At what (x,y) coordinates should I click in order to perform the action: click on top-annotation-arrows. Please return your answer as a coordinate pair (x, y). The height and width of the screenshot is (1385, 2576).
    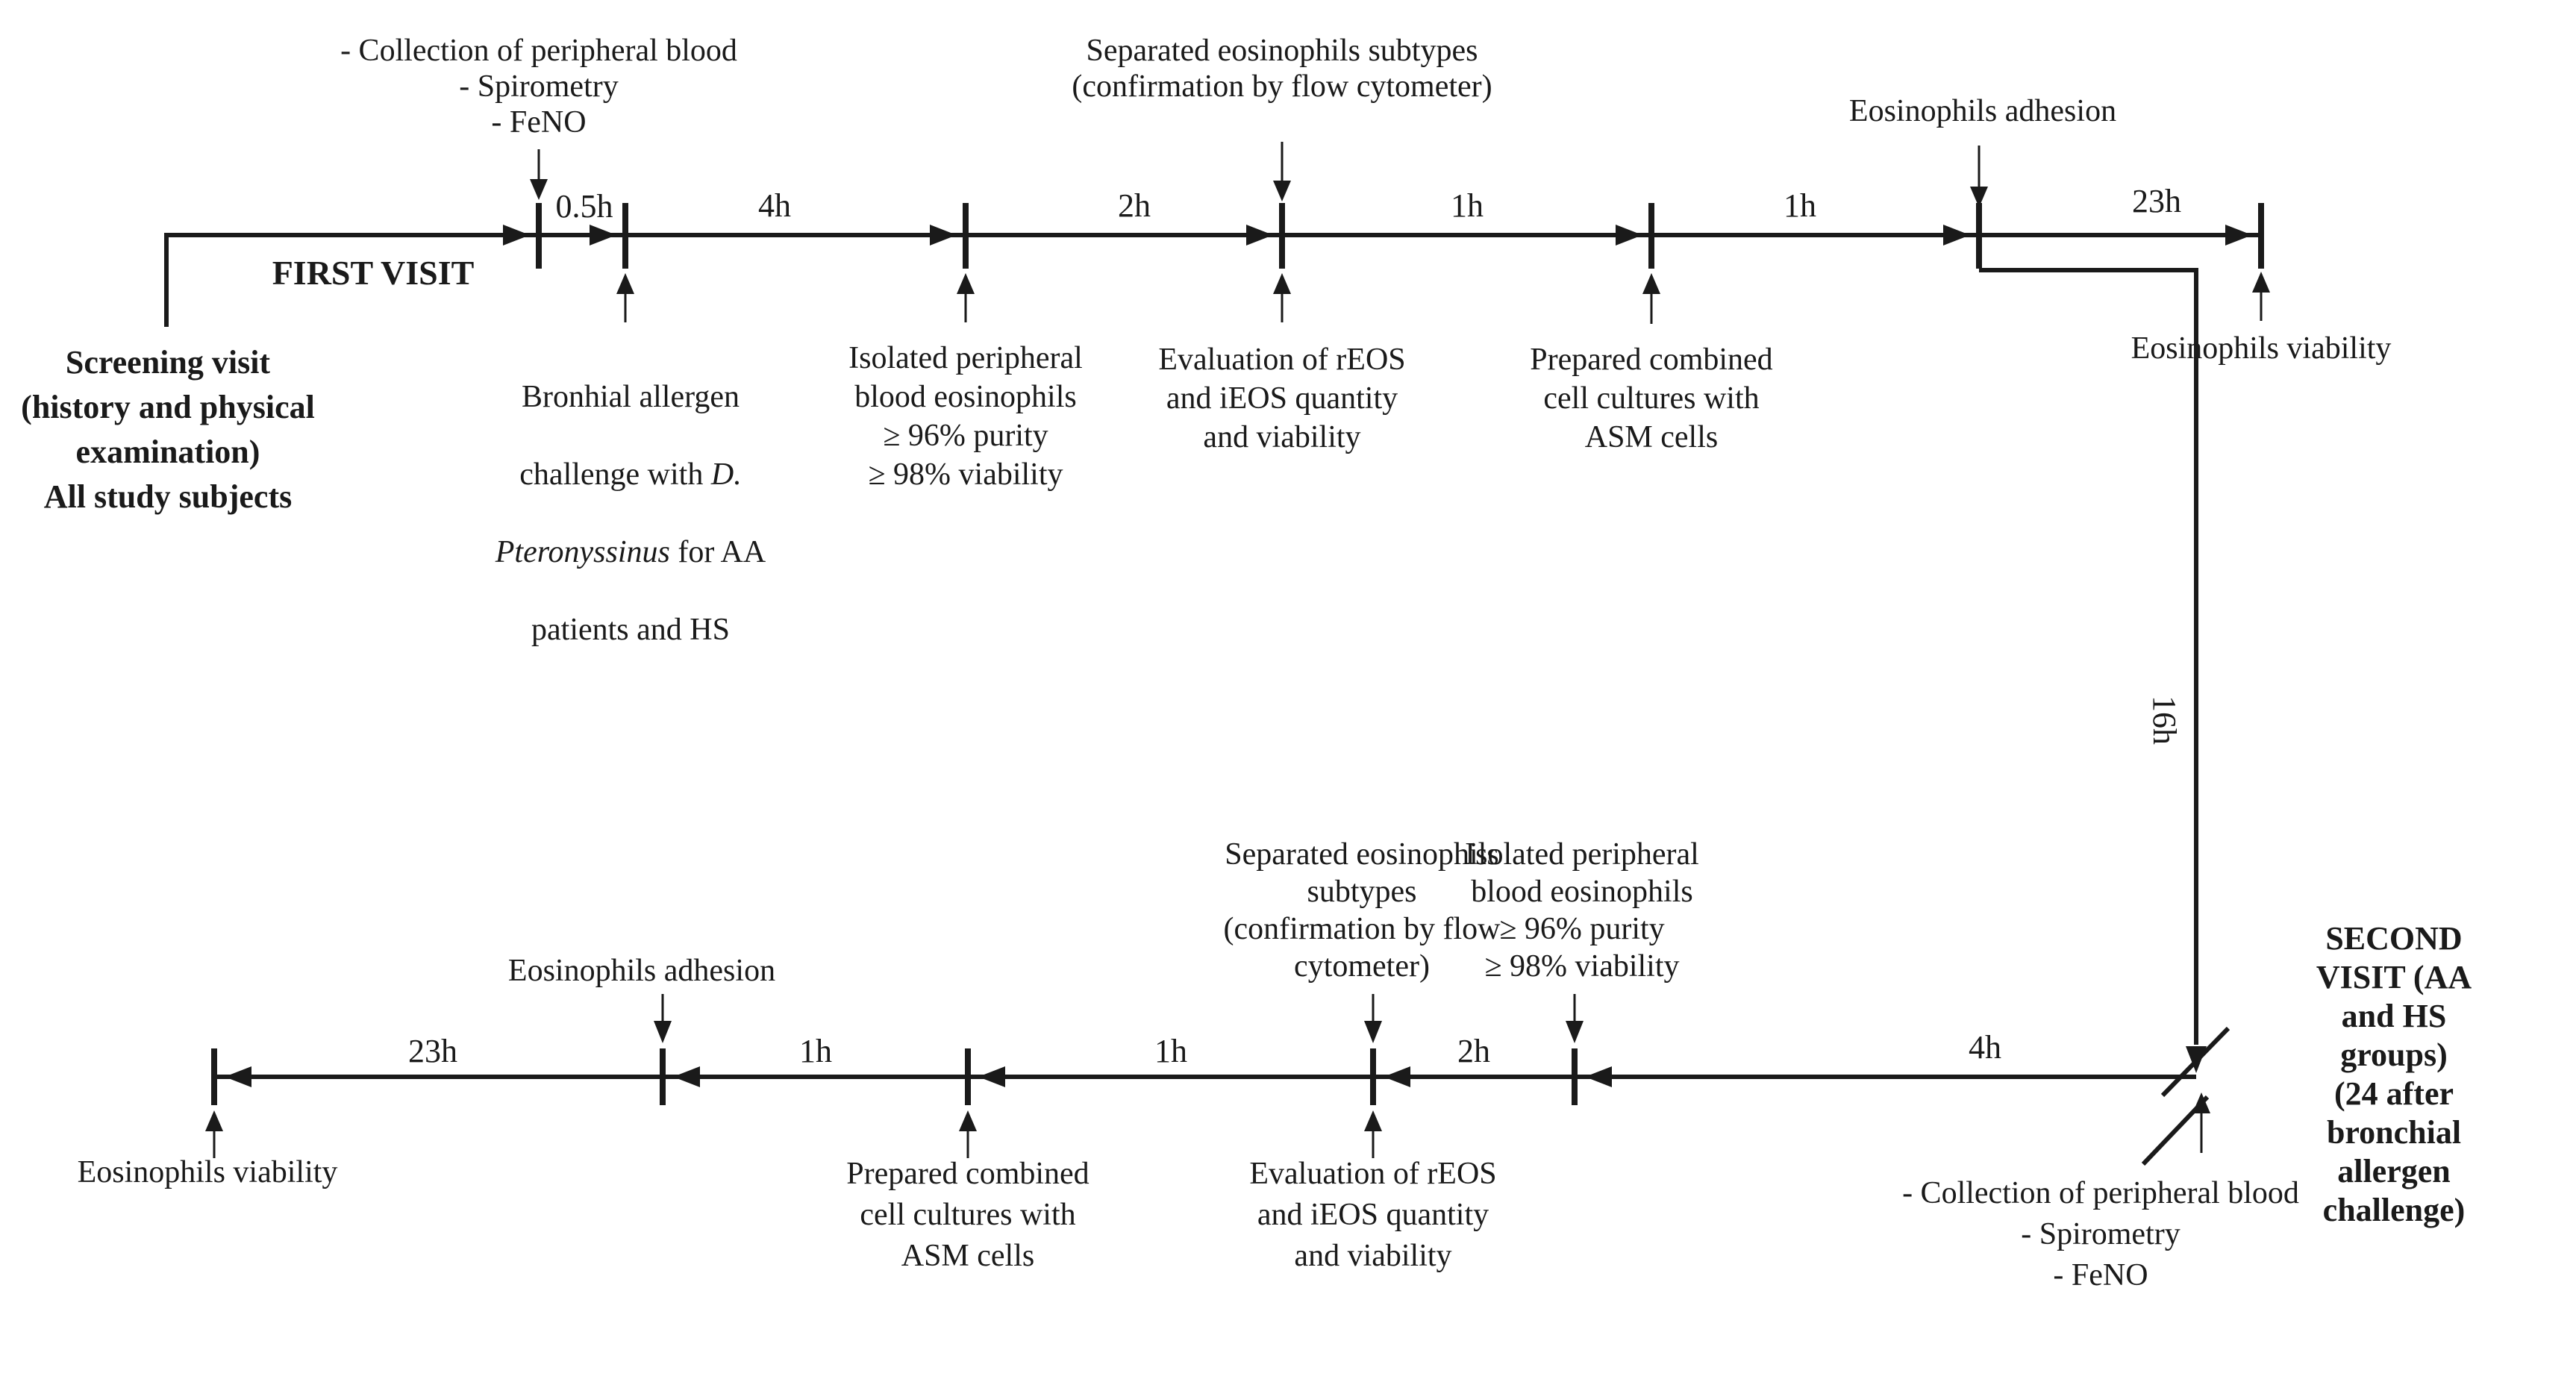
    Looking at the image, I should click on (1400, 233).